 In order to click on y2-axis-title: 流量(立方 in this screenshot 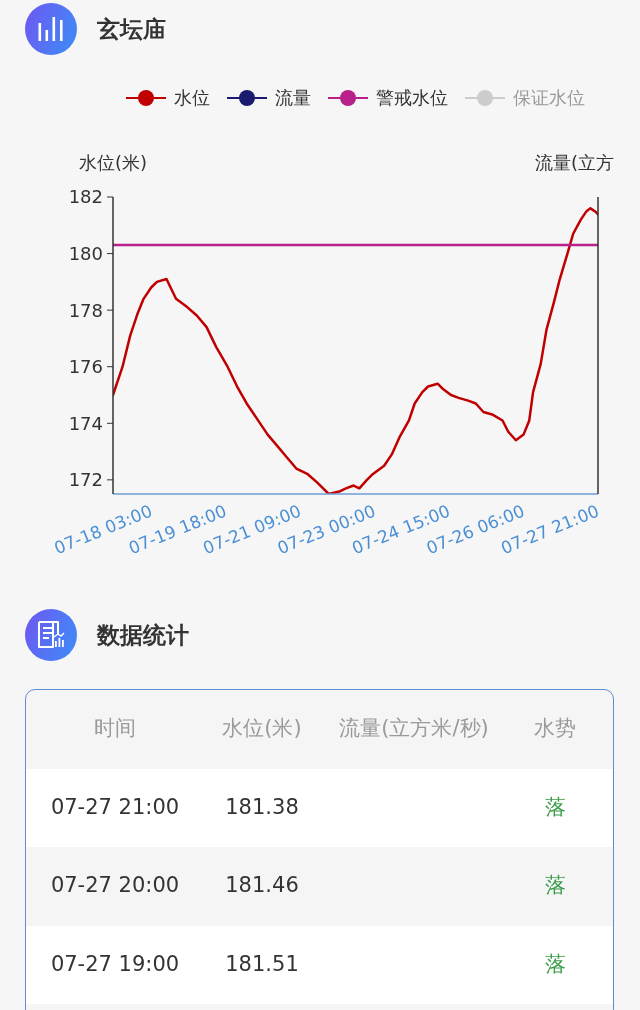, I will do `click(574, 163)`.